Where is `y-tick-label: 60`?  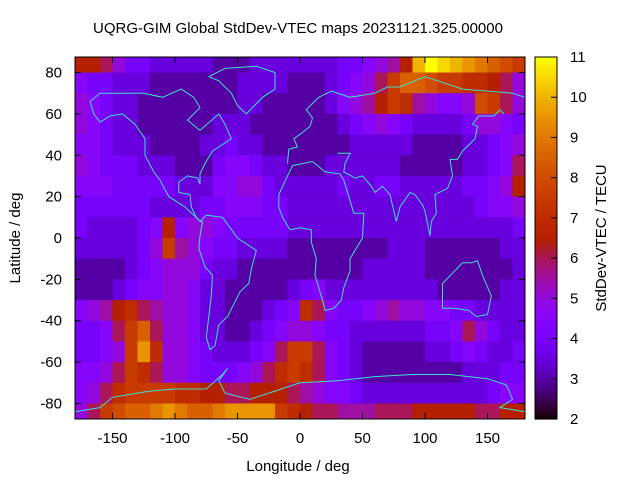 y-tick-label: 60 is located at coordinates (53, 114).